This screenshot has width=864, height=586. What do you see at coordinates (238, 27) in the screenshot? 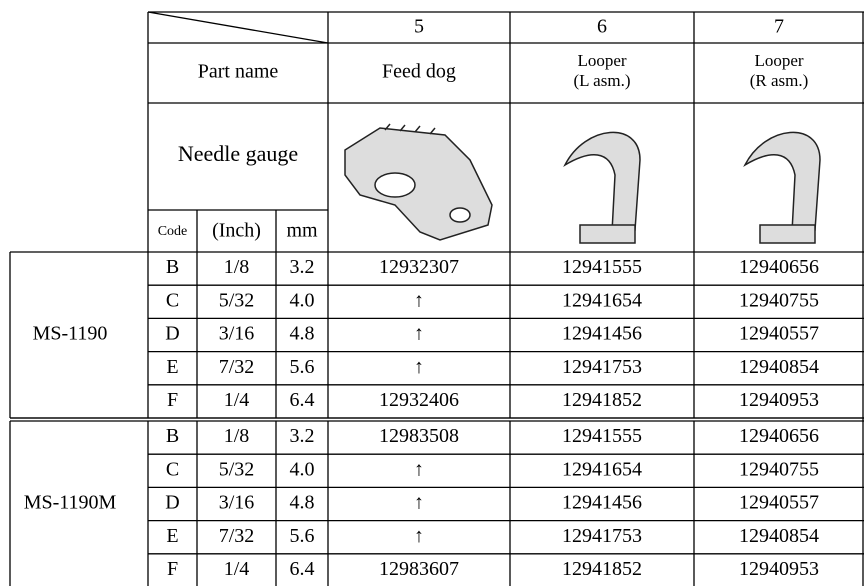
I see `rule` at bounding box center [238, 27].